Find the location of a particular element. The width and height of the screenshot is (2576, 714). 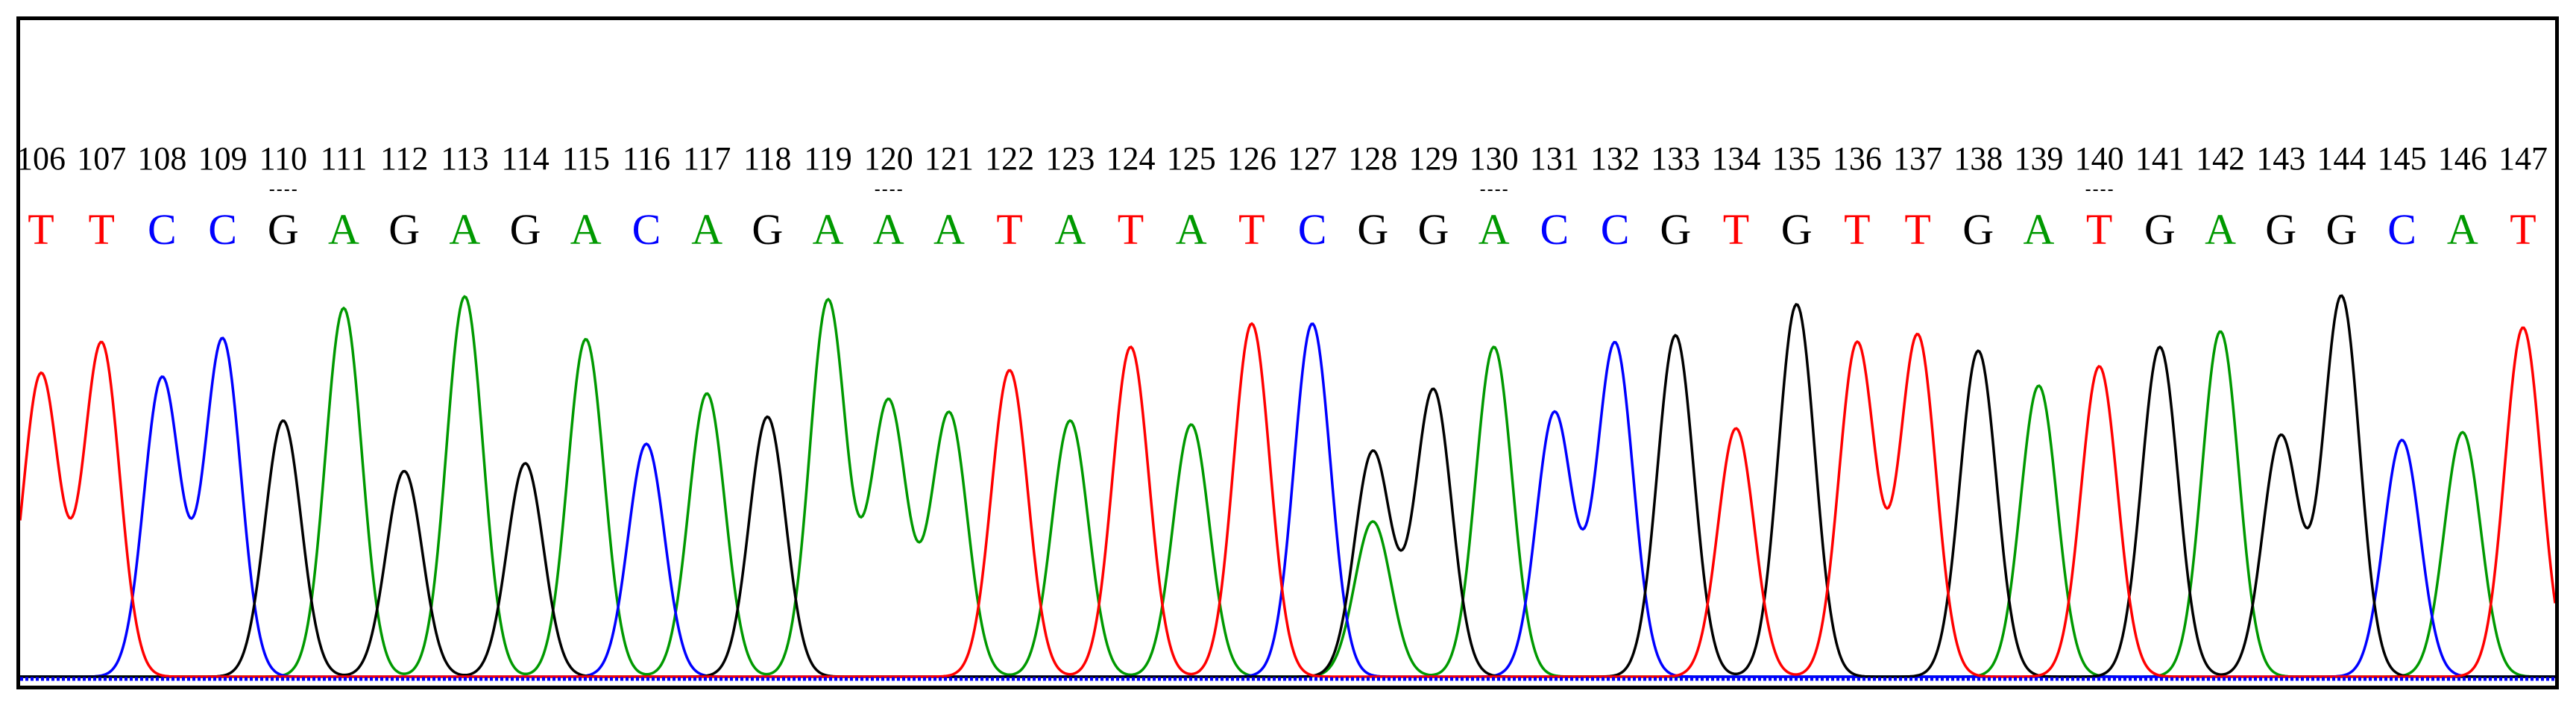

position-label: 145 is located at coordinates (2402, 158).